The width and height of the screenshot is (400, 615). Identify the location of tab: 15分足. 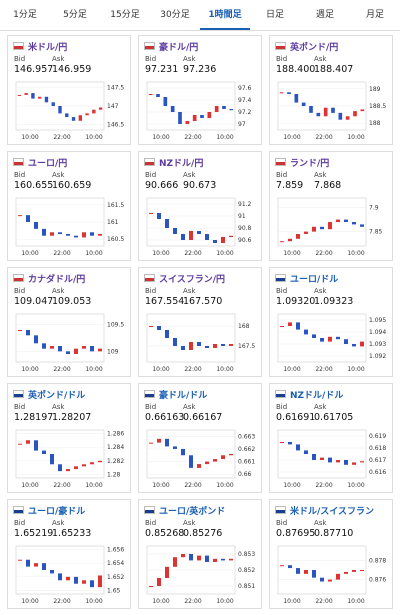
(125, 15).